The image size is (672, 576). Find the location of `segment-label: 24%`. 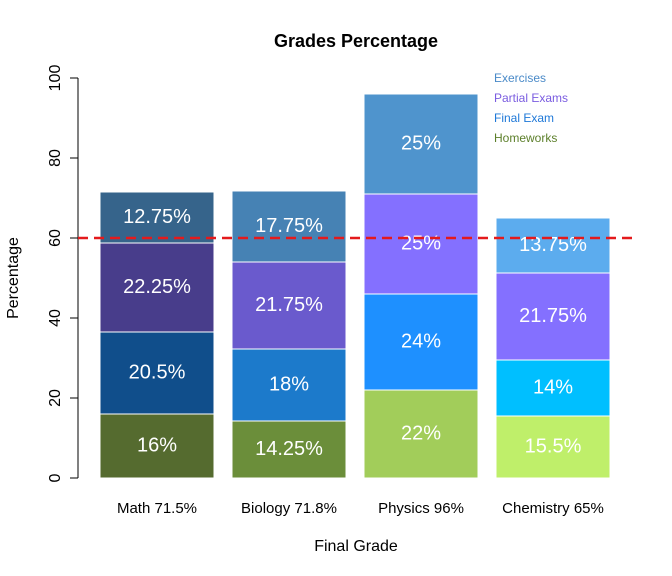

segment-label: 24% is located at coordinates (421, 341).